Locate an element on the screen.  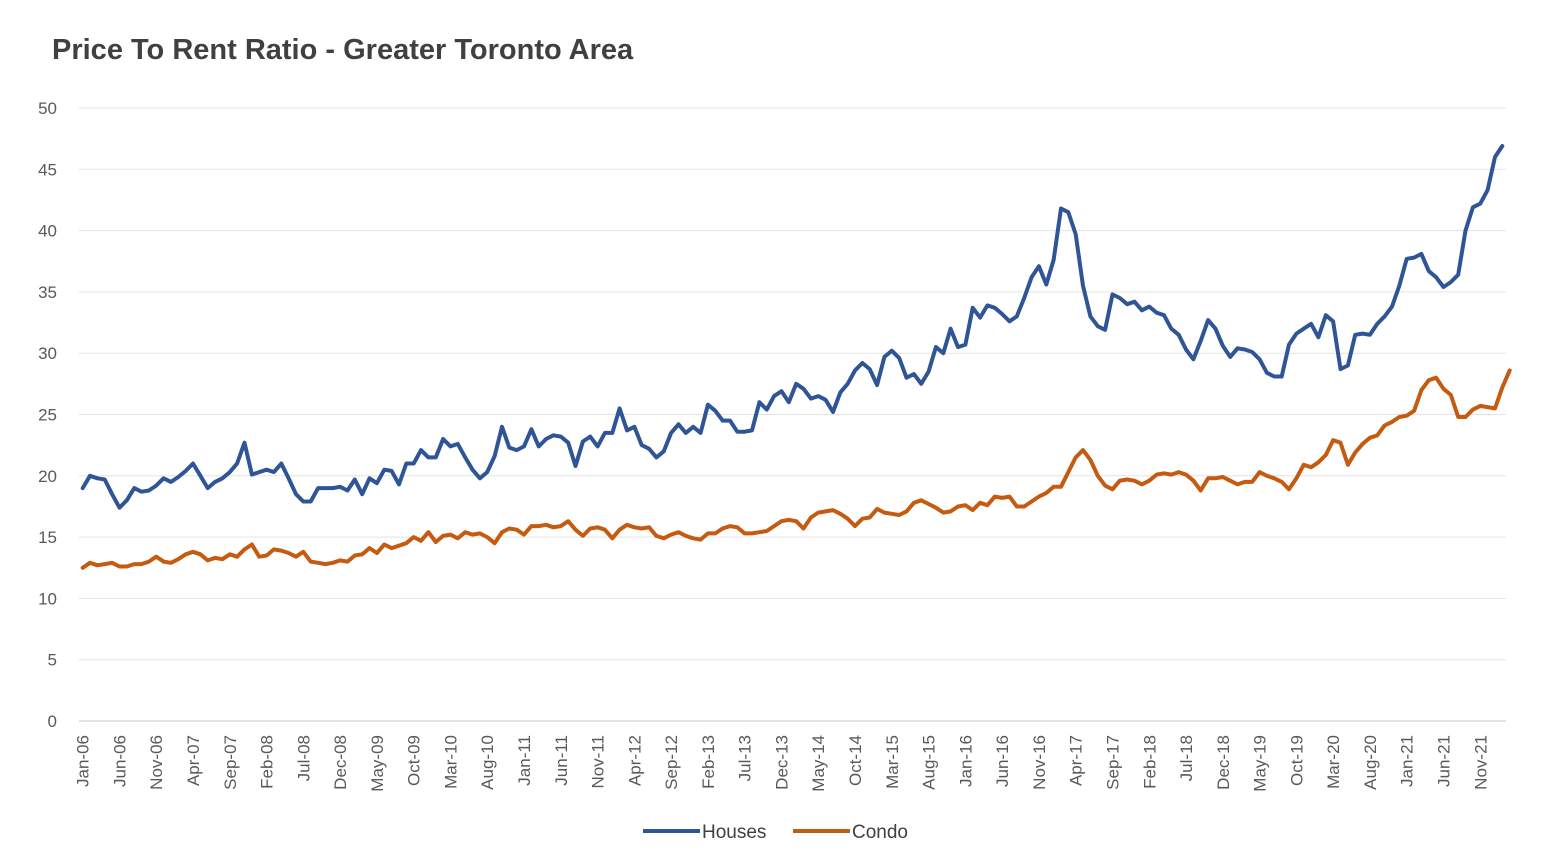
x-tick-label: Jul-13 is located at coordinates (745, 758).